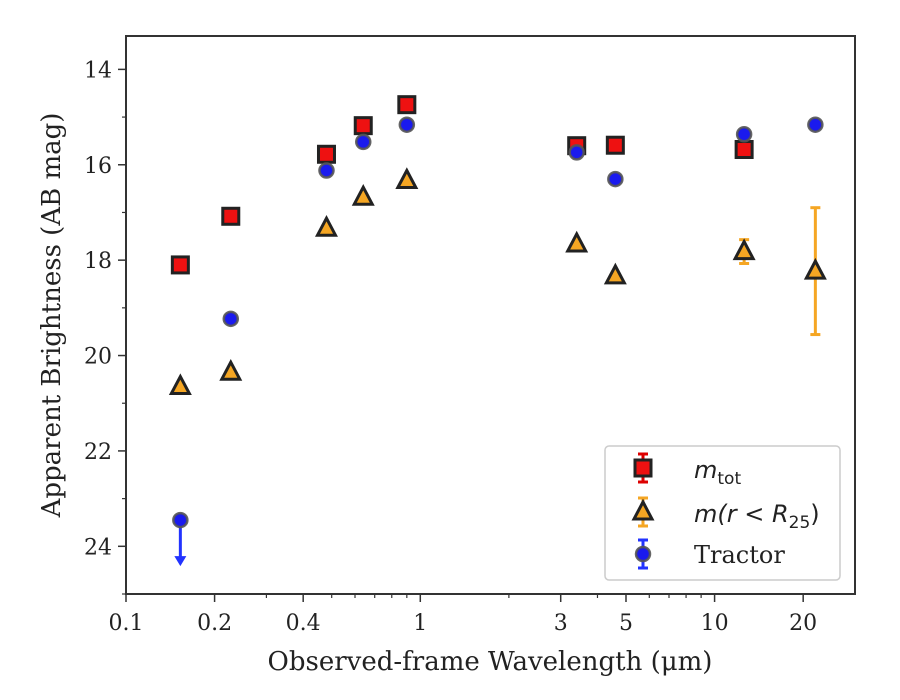 This screenshot has height=700, width=900. Describe the element at coordinates (52, 316) in the screenshot. I see `y-axis-title: Apparent Brightness (AB mag)` at that location.